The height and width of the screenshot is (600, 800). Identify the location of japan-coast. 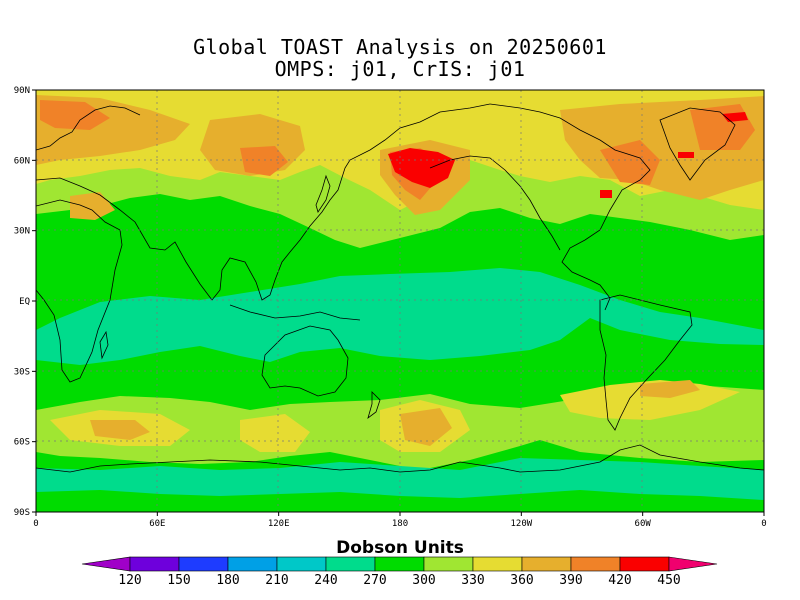
(323, 193).